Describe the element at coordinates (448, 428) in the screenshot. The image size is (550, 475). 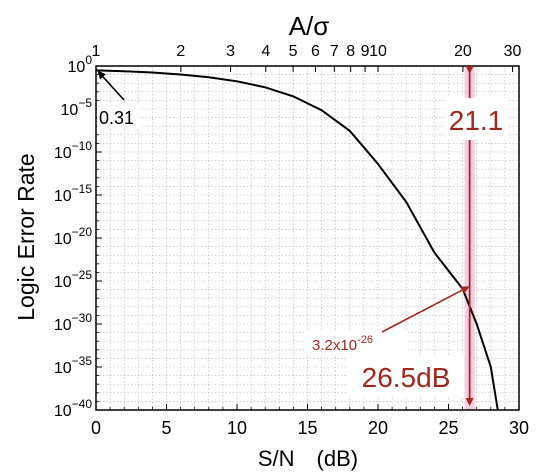
I see `x-tick-label: 25` at that location.